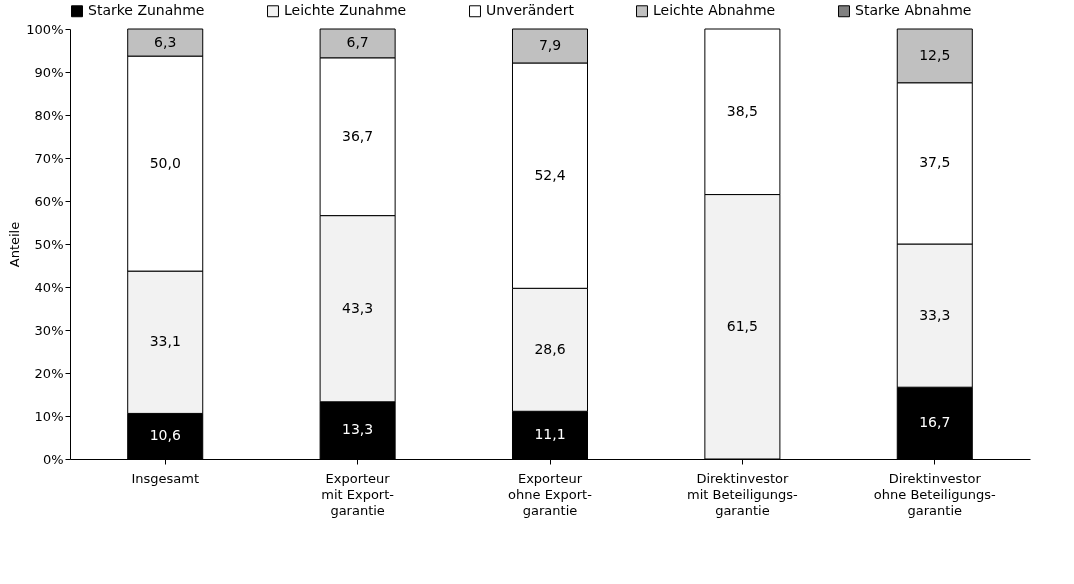  Describe the element at coordinates (49, 115) in the screenshot. I see `y-tick-label: 80%` at that location.